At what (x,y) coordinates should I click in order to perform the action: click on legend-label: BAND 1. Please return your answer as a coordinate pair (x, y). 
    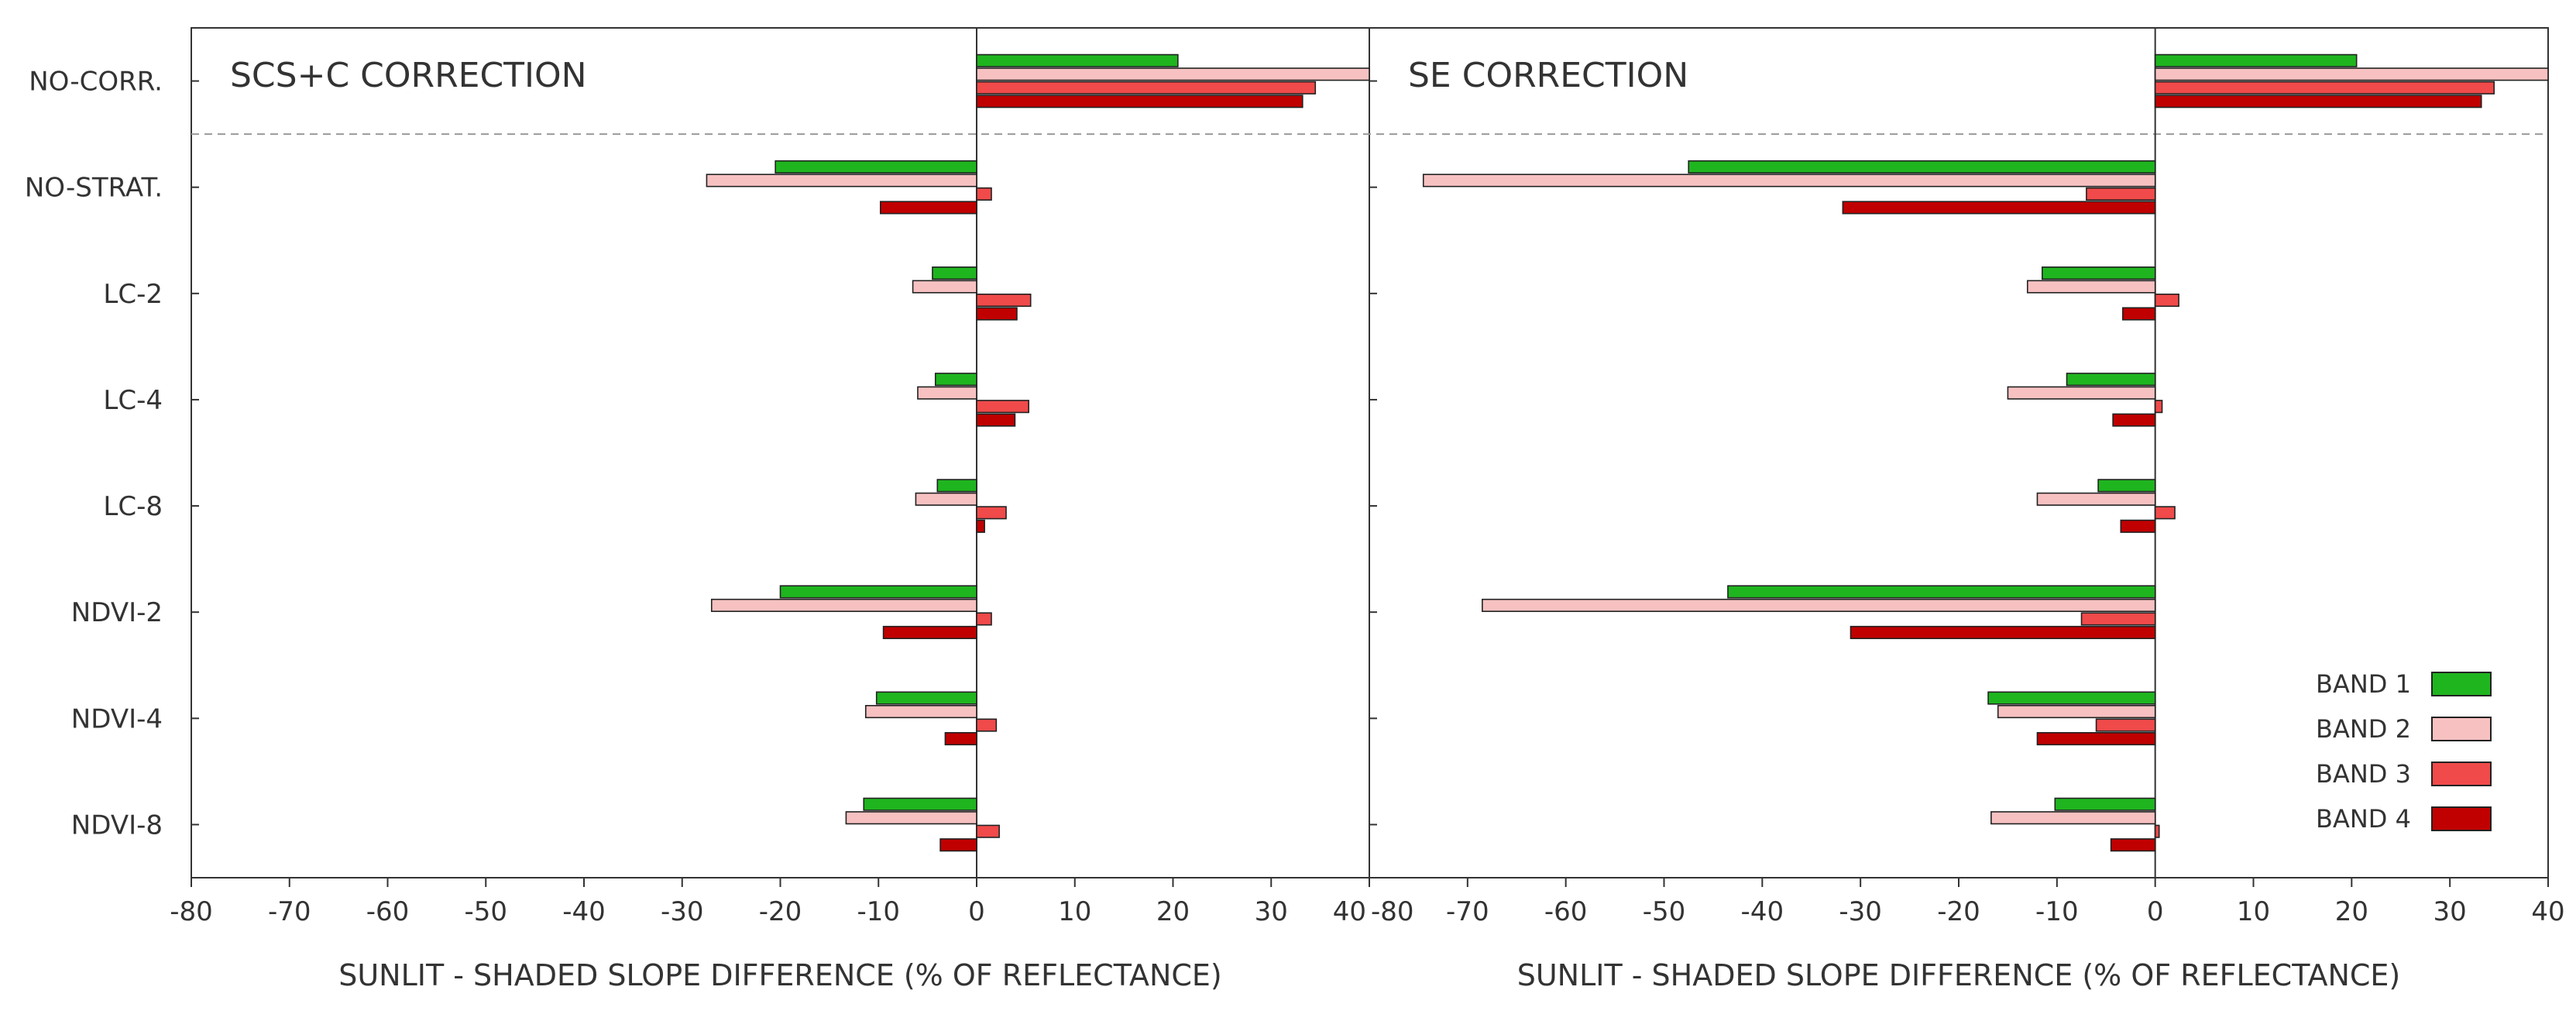
    Looking at the image, I should click on (2363, 684).